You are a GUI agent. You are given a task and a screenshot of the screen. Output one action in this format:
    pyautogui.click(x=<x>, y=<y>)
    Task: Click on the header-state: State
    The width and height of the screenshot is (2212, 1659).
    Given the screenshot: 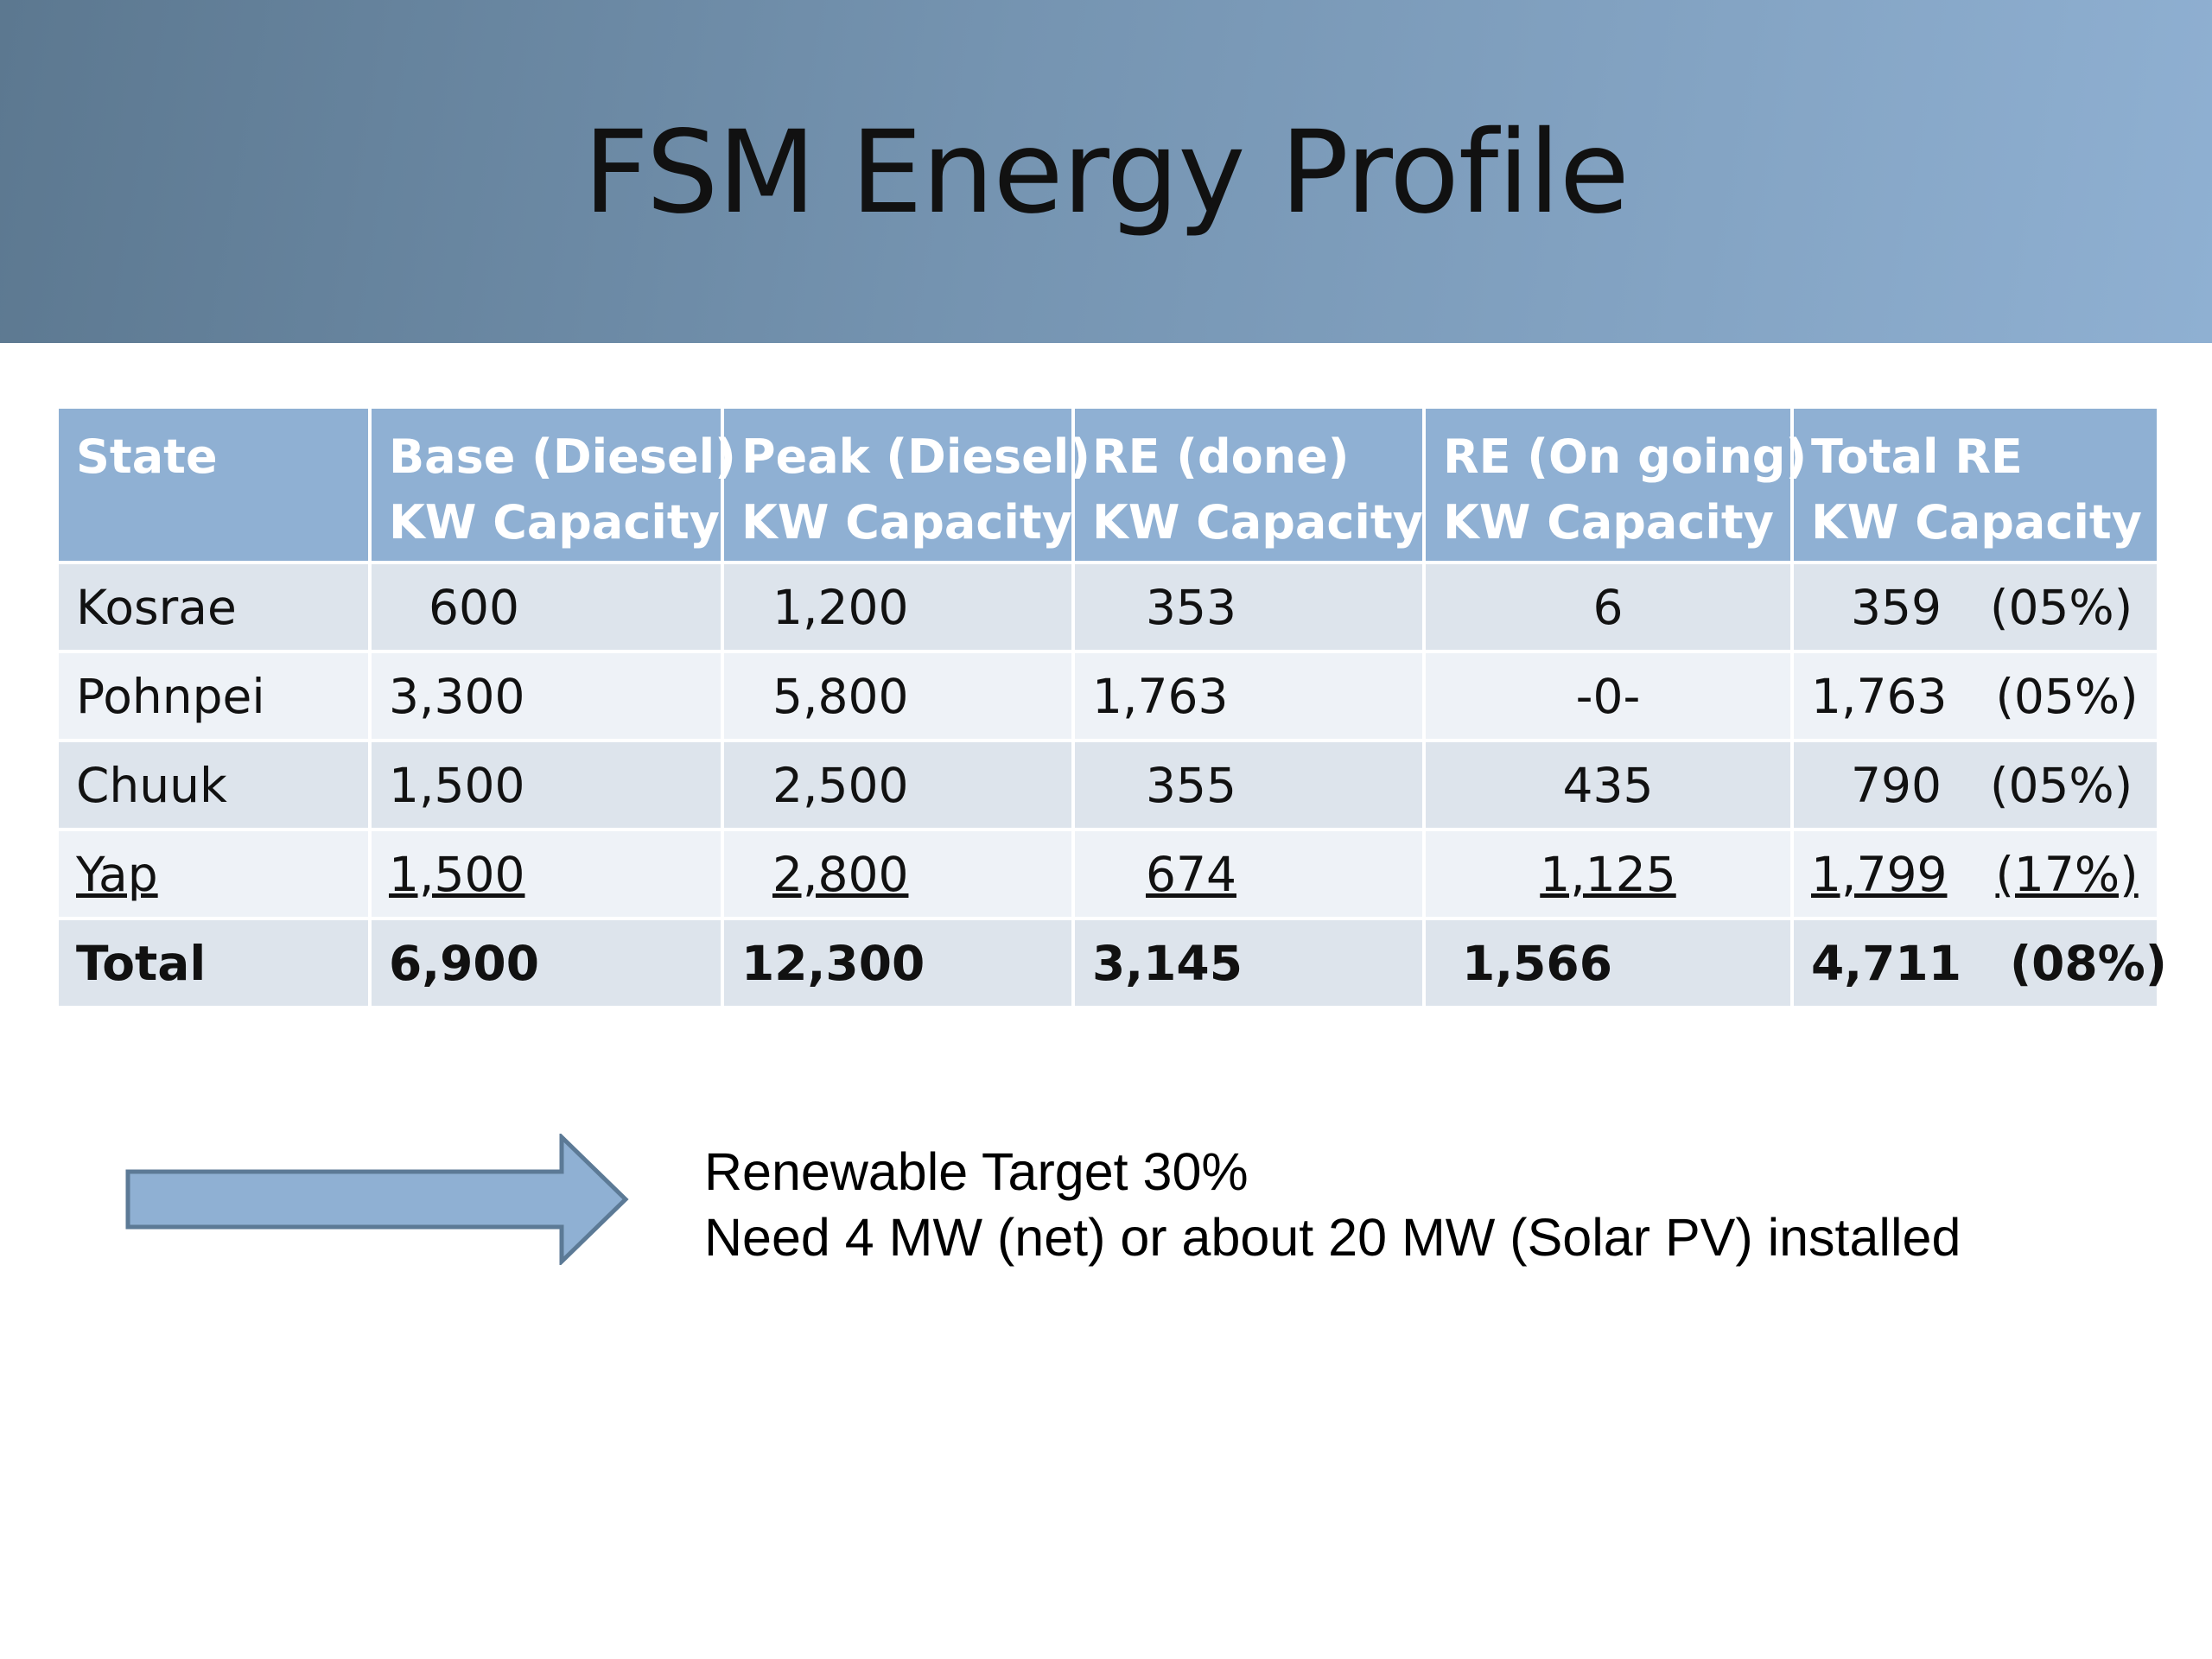 What is the action you would take?
    pyautogui.click(x=213, y=485)
    